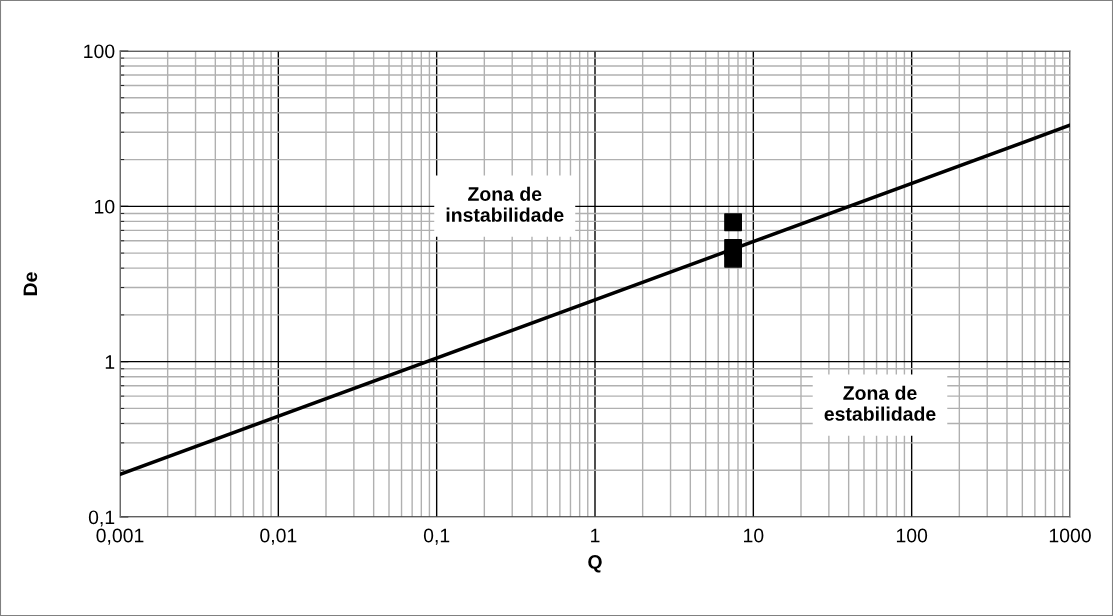 The width and height of the screenshot is (1113, 616). I want to click on annotation: Zona de instabilidade, so click(505, 204).